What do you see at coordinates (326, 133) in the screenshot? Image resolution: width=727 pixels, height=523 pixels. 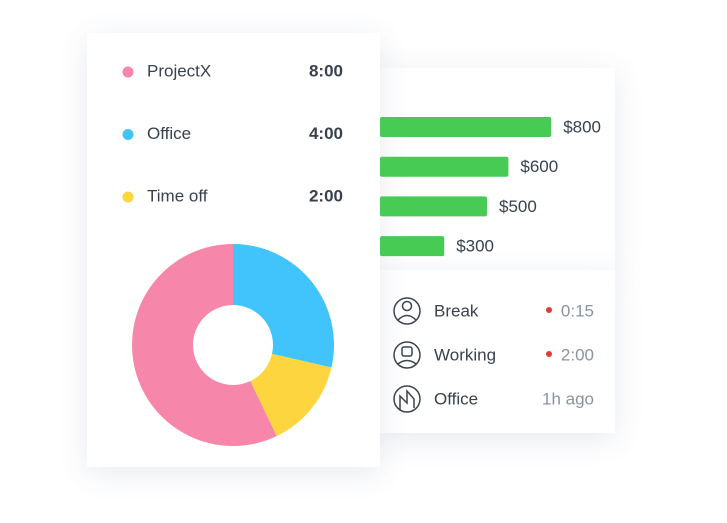 I see `legend-time: 4:00` at bounding box center [326, 133].